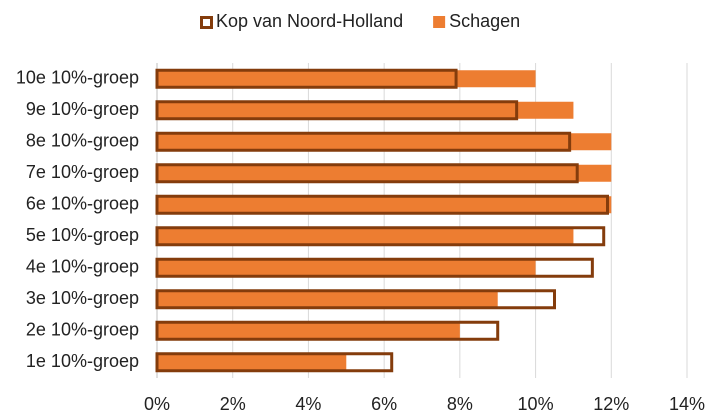 This screenshot has width=709, height=415. What do you see at coordinates (82, 361) in the screenshot?
I see `y-tick-label: 1e 10%-groep` at bounding box center [82, 361].